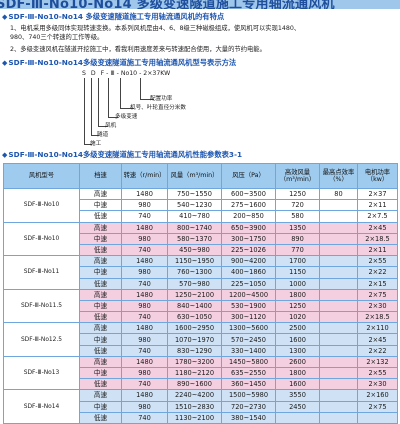  What do you see at coordinates (377, 373) in the screenshot?
I see `table-cell: 2×55` at bounding box center [377, 373].